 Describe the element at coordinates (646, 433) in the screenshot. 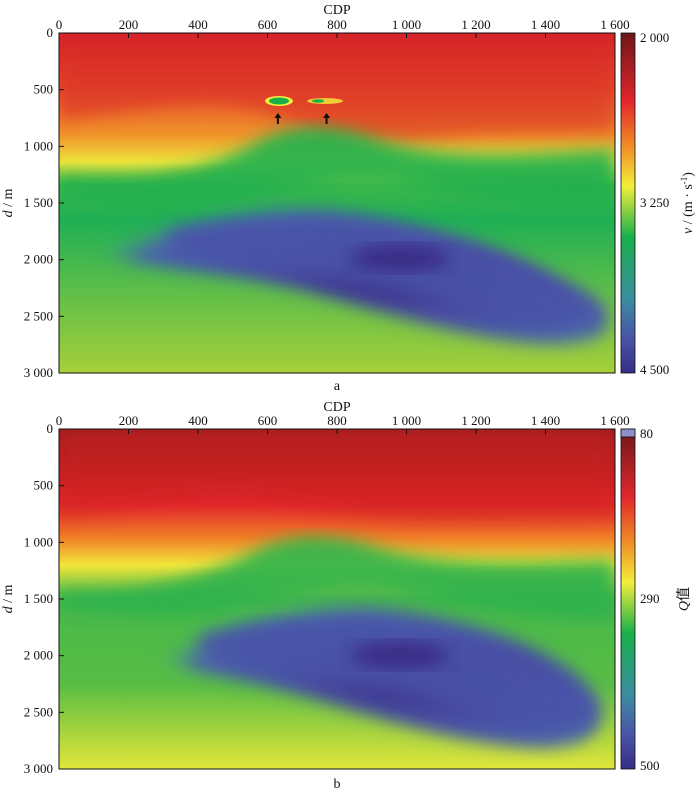

I see `colorbar-tick-label: 80` at that location.